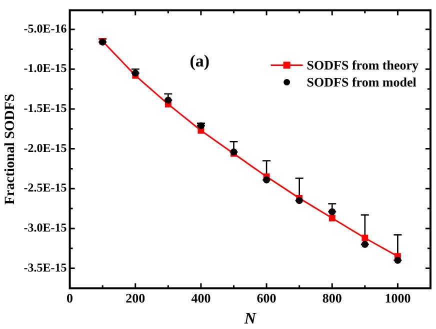 The height and width of the screenshot is (329, 436). I want to click on x-tick-label: 600, so click(266, 298).